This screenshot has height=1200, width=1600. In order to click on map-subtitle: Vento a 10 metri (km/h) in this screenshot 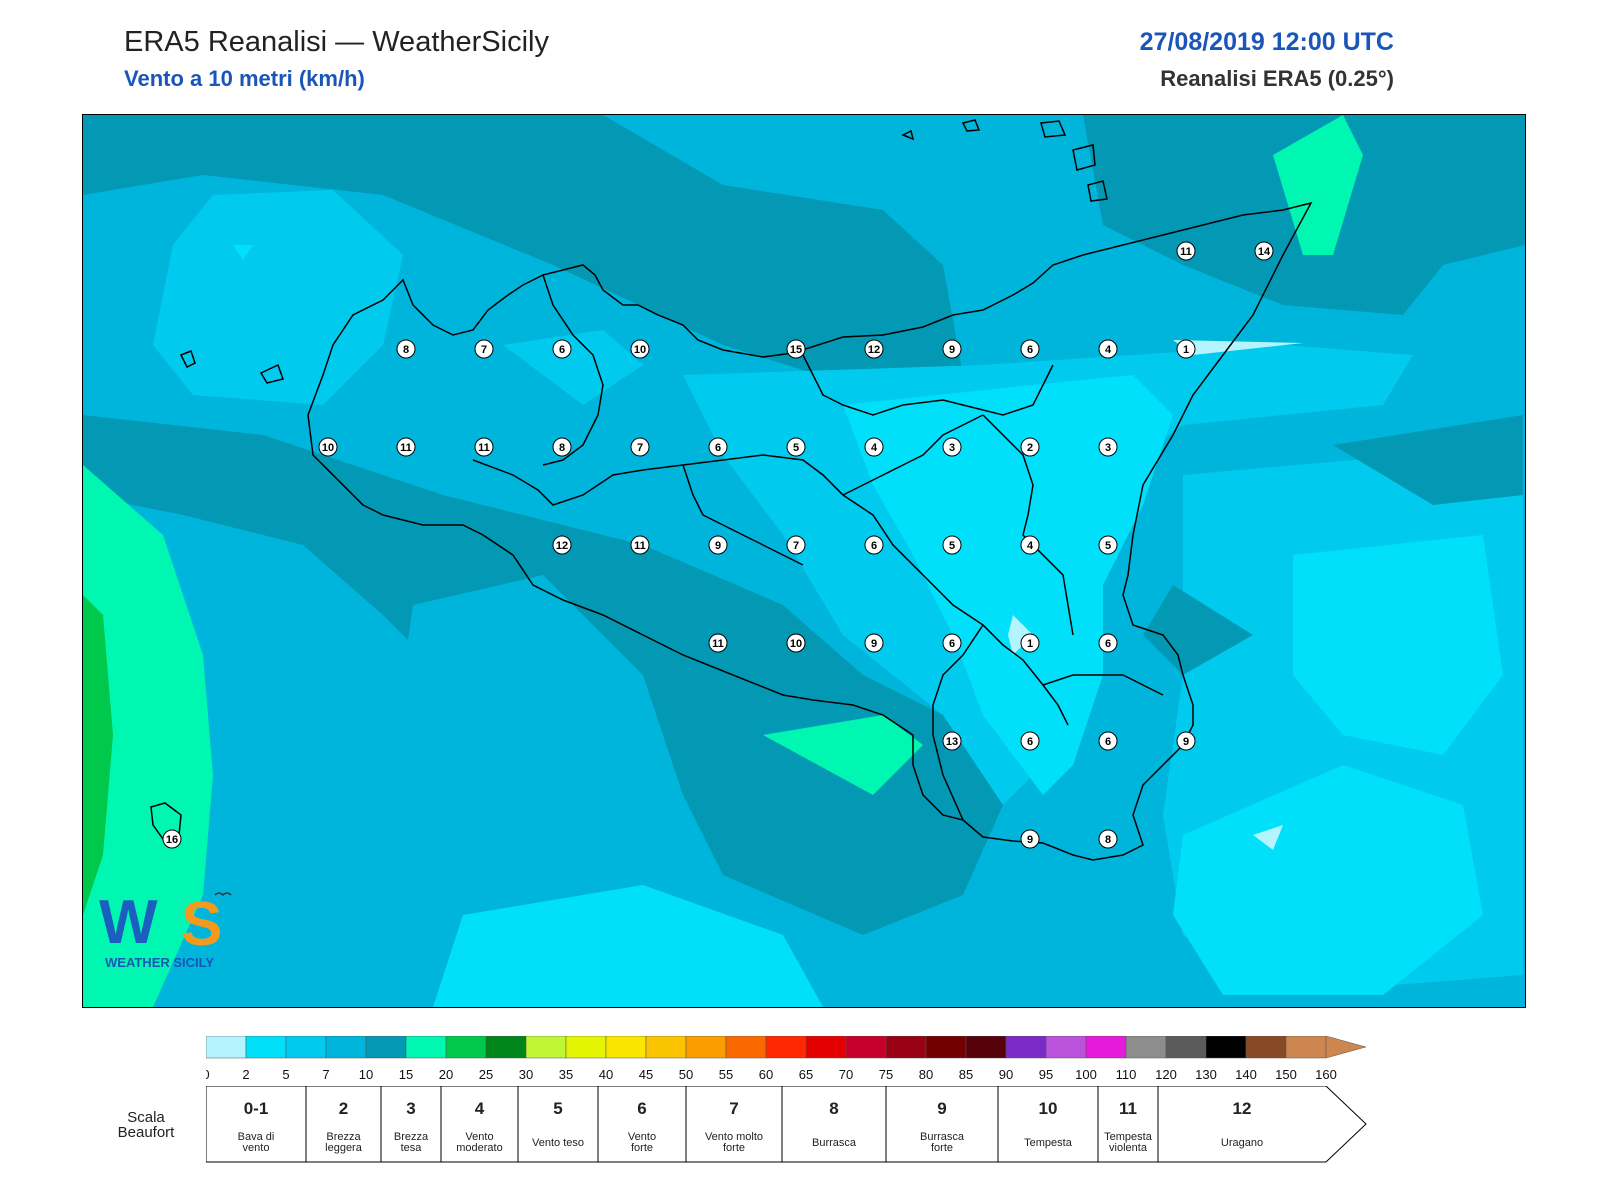, I will do `click(244, 78)`.